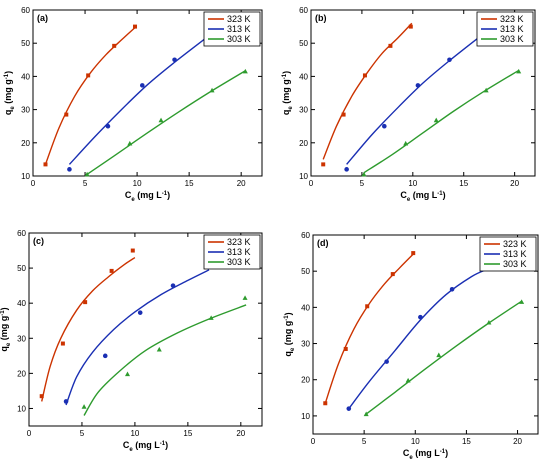  Describe the element at coordinates (25, 10) in the screenshot. I see `y-tick-label: 60` at that location.